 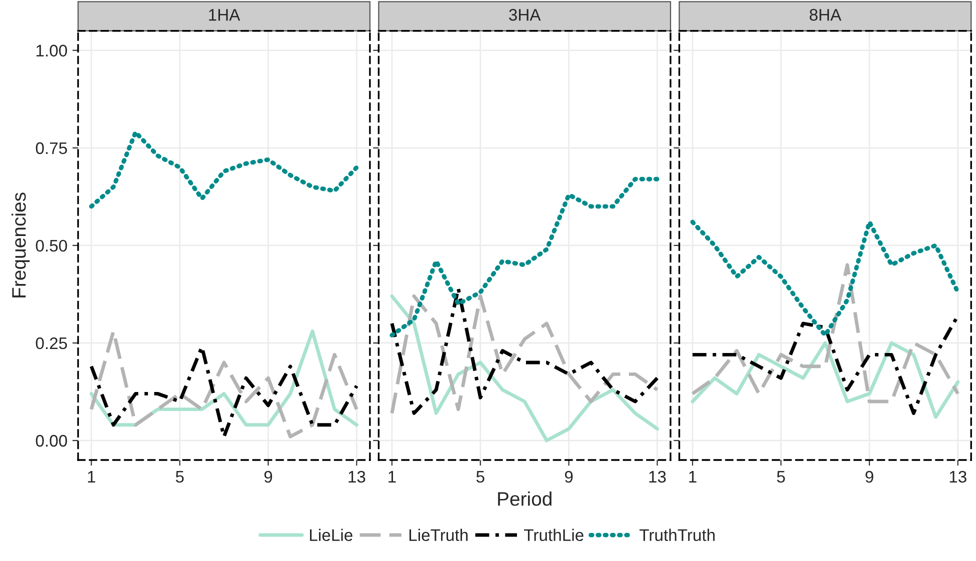 I want to click on y-tick-label: 0.50, so click(x=52, y=246).